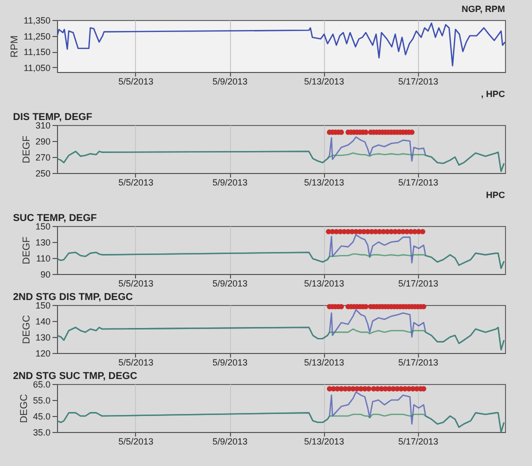 The image size is (532, 466). Describe the element at coordinates (41, 433) in the screenshot. I see `y-tick-label: 35.0` at that location.